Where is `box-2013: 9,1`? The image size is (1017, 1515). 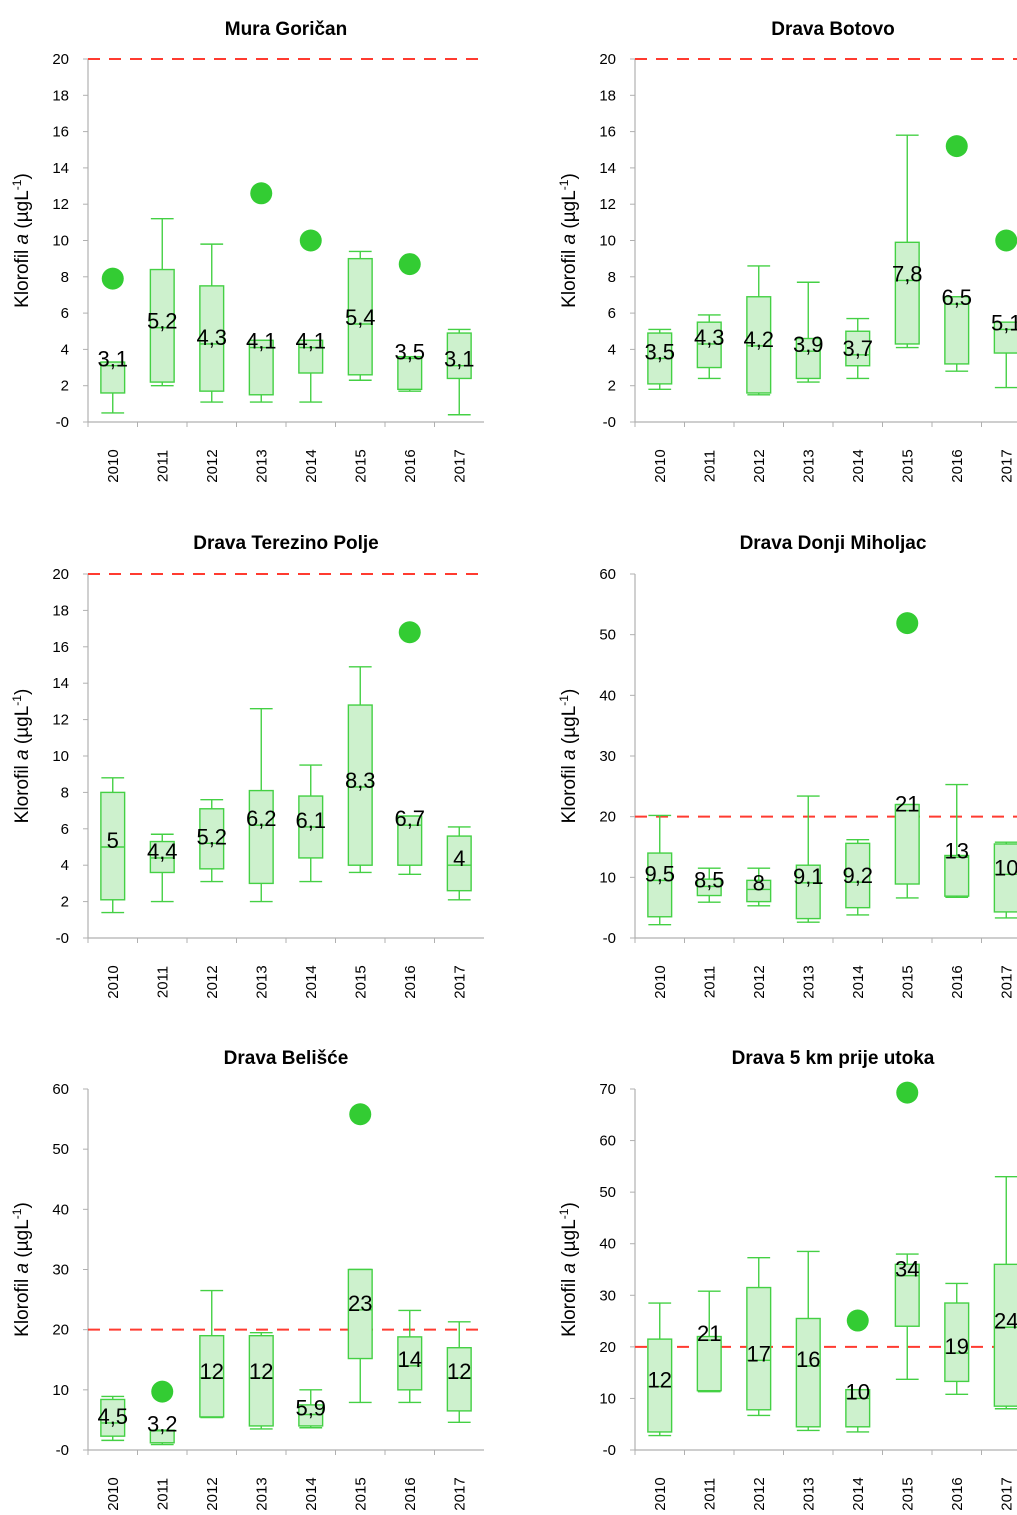 box-2013: 9,1 is located at coordinates (808, 859).